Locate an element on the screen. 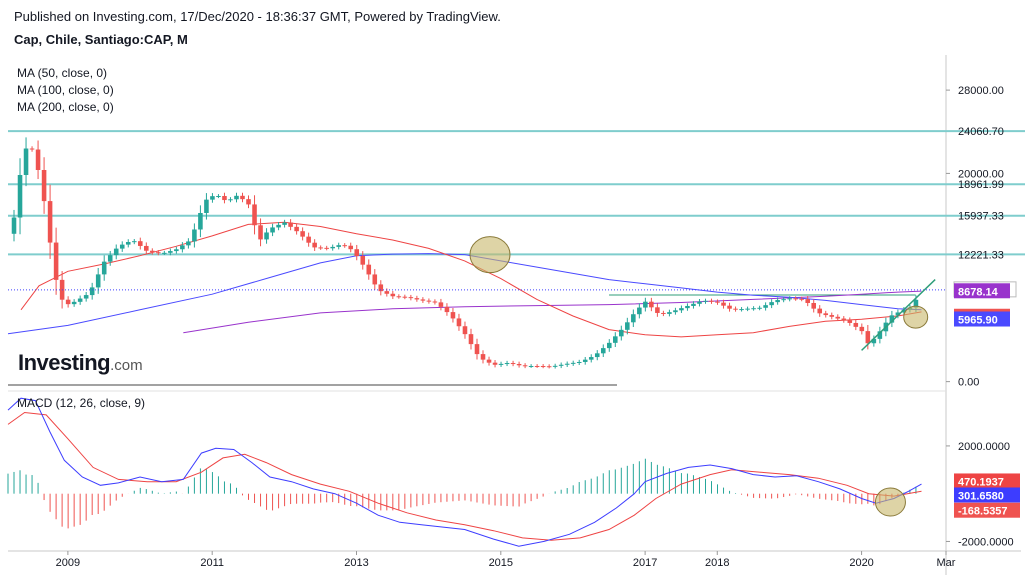 This screenshot has width=1025, height=580. macd-value-label: -168.5357 is located at coordinates (983, 512).